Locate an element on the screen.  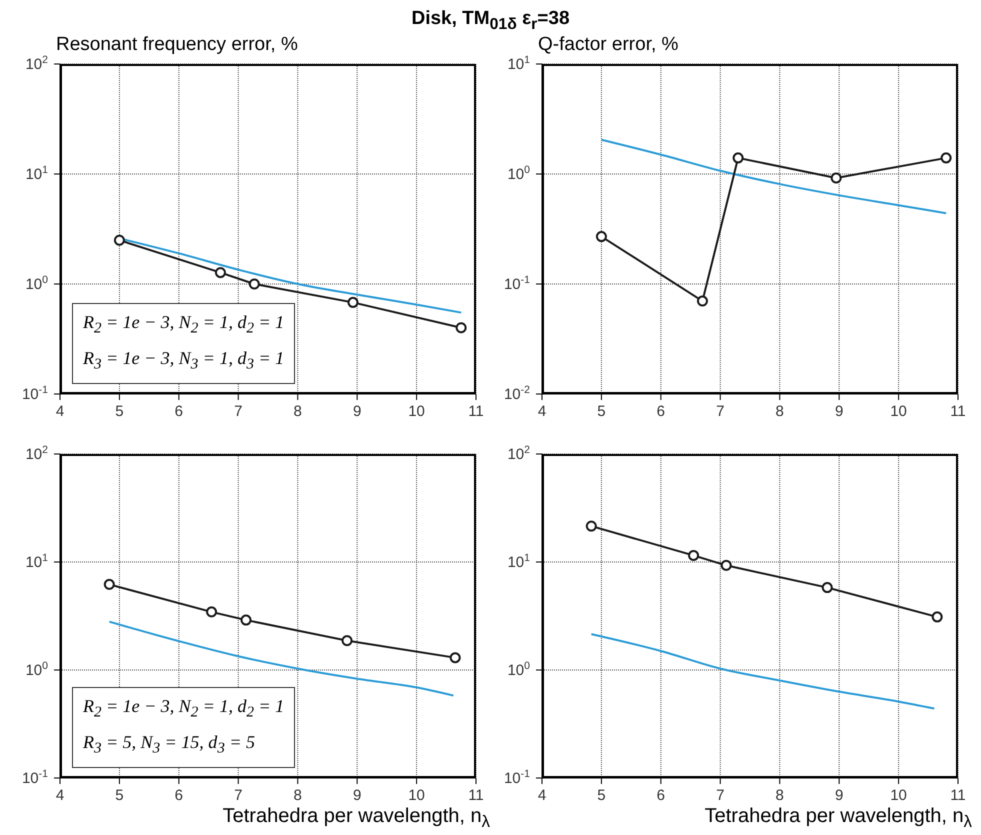
chart-title: Disk, TM$_{01δ}$ ε$_{r}$=38 is located at coordinates (490, 20).